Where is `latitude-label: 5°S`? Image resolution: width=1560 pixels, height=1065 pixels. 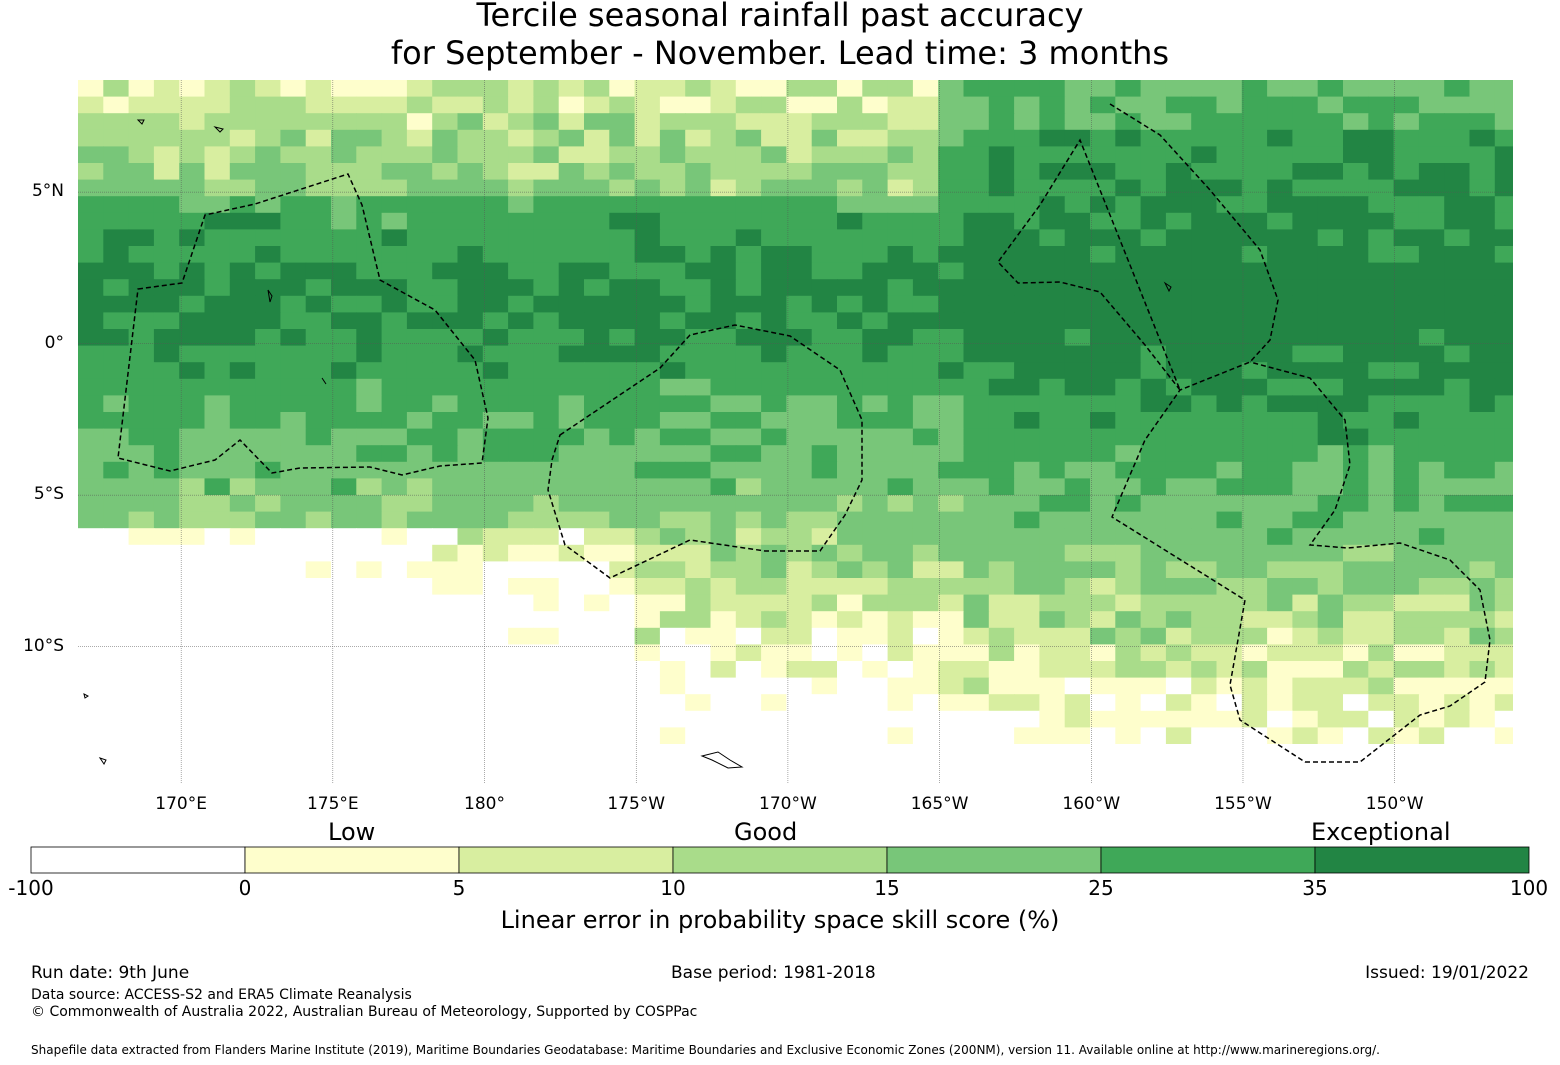
latitude-label: 5°S is located at coordinates (48, 494).